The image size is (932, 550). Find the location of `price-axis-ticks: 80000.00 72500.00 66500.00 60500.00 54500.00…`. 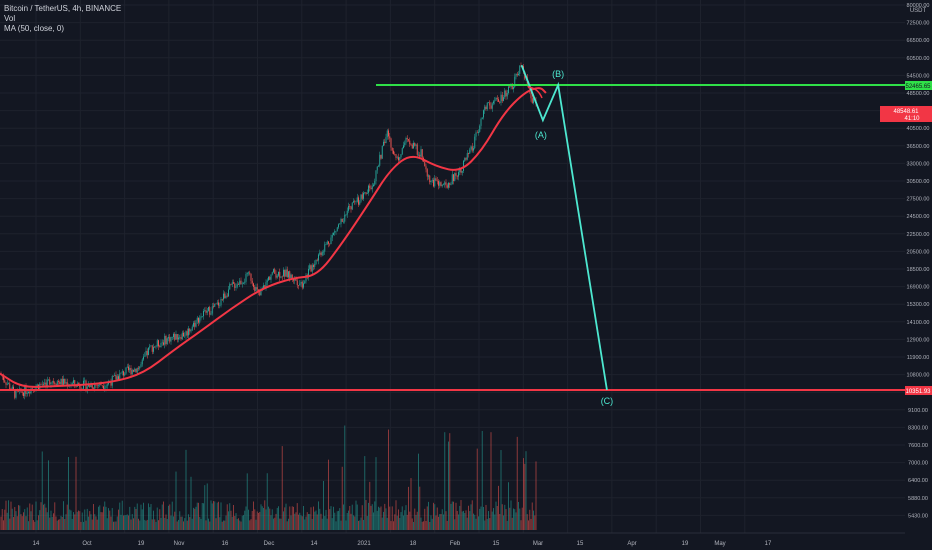

price-axis-ticks: 80000.00 72500.00 66500.00 60500.00 54500.00… is located at coordinates (918, 261).